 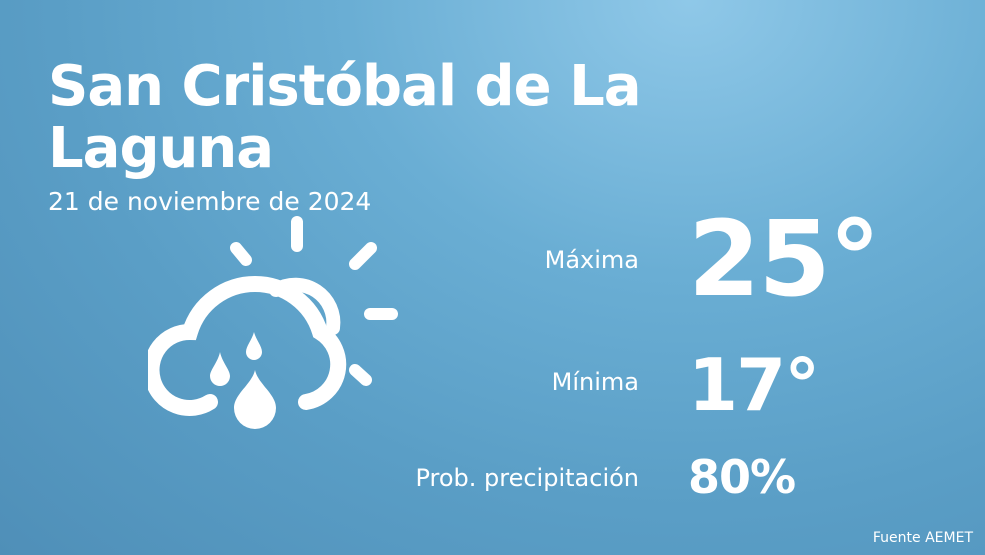 I want to click on min-temp-label: Mínima, so click(x=595, y=382).